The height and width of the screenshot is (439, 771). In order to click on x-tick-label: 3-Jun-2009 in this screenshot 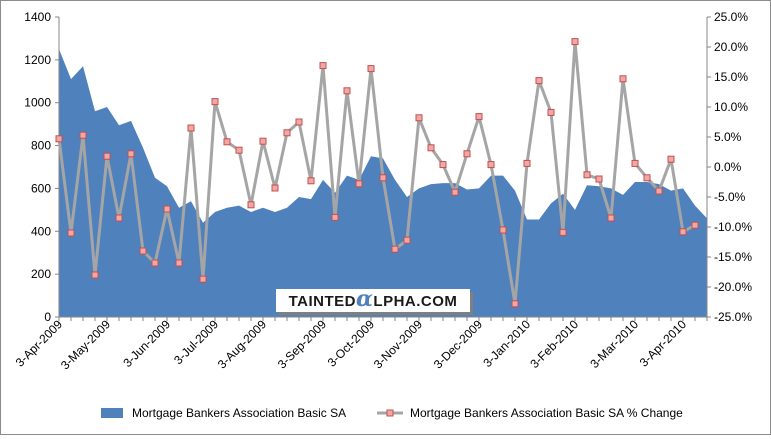, I will do `click(146, 343)`.